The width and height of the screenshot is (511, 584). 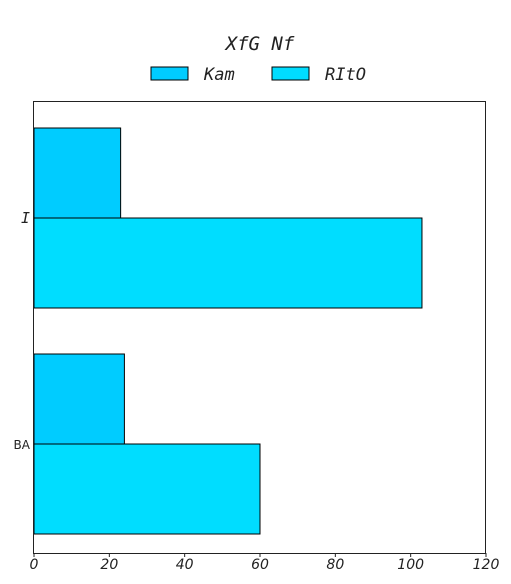 I want to click on bar-kam-i, so click(x=77, y=173).